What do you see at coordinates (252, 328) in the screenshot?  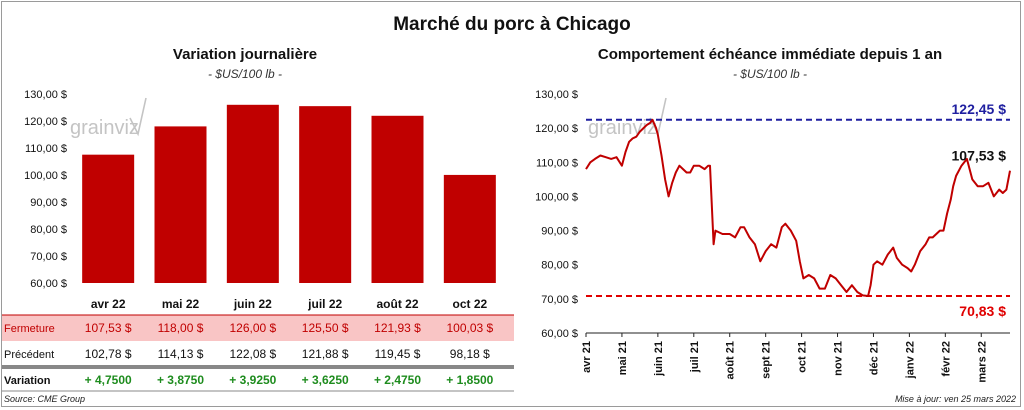 I see `table-cell: 126,00 $` at bounding box center [252, 328].